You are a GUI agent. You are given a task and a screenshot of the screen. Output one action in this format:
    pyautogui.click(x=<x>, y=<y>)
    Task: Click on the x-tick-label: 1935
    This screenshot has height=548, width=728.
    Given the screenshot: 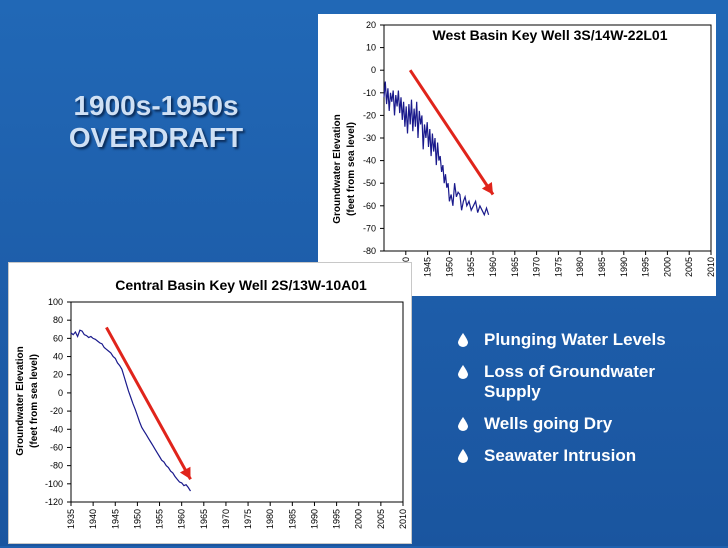 What is the action you would take?
    pyautogui.click(x=71, y=519)
    